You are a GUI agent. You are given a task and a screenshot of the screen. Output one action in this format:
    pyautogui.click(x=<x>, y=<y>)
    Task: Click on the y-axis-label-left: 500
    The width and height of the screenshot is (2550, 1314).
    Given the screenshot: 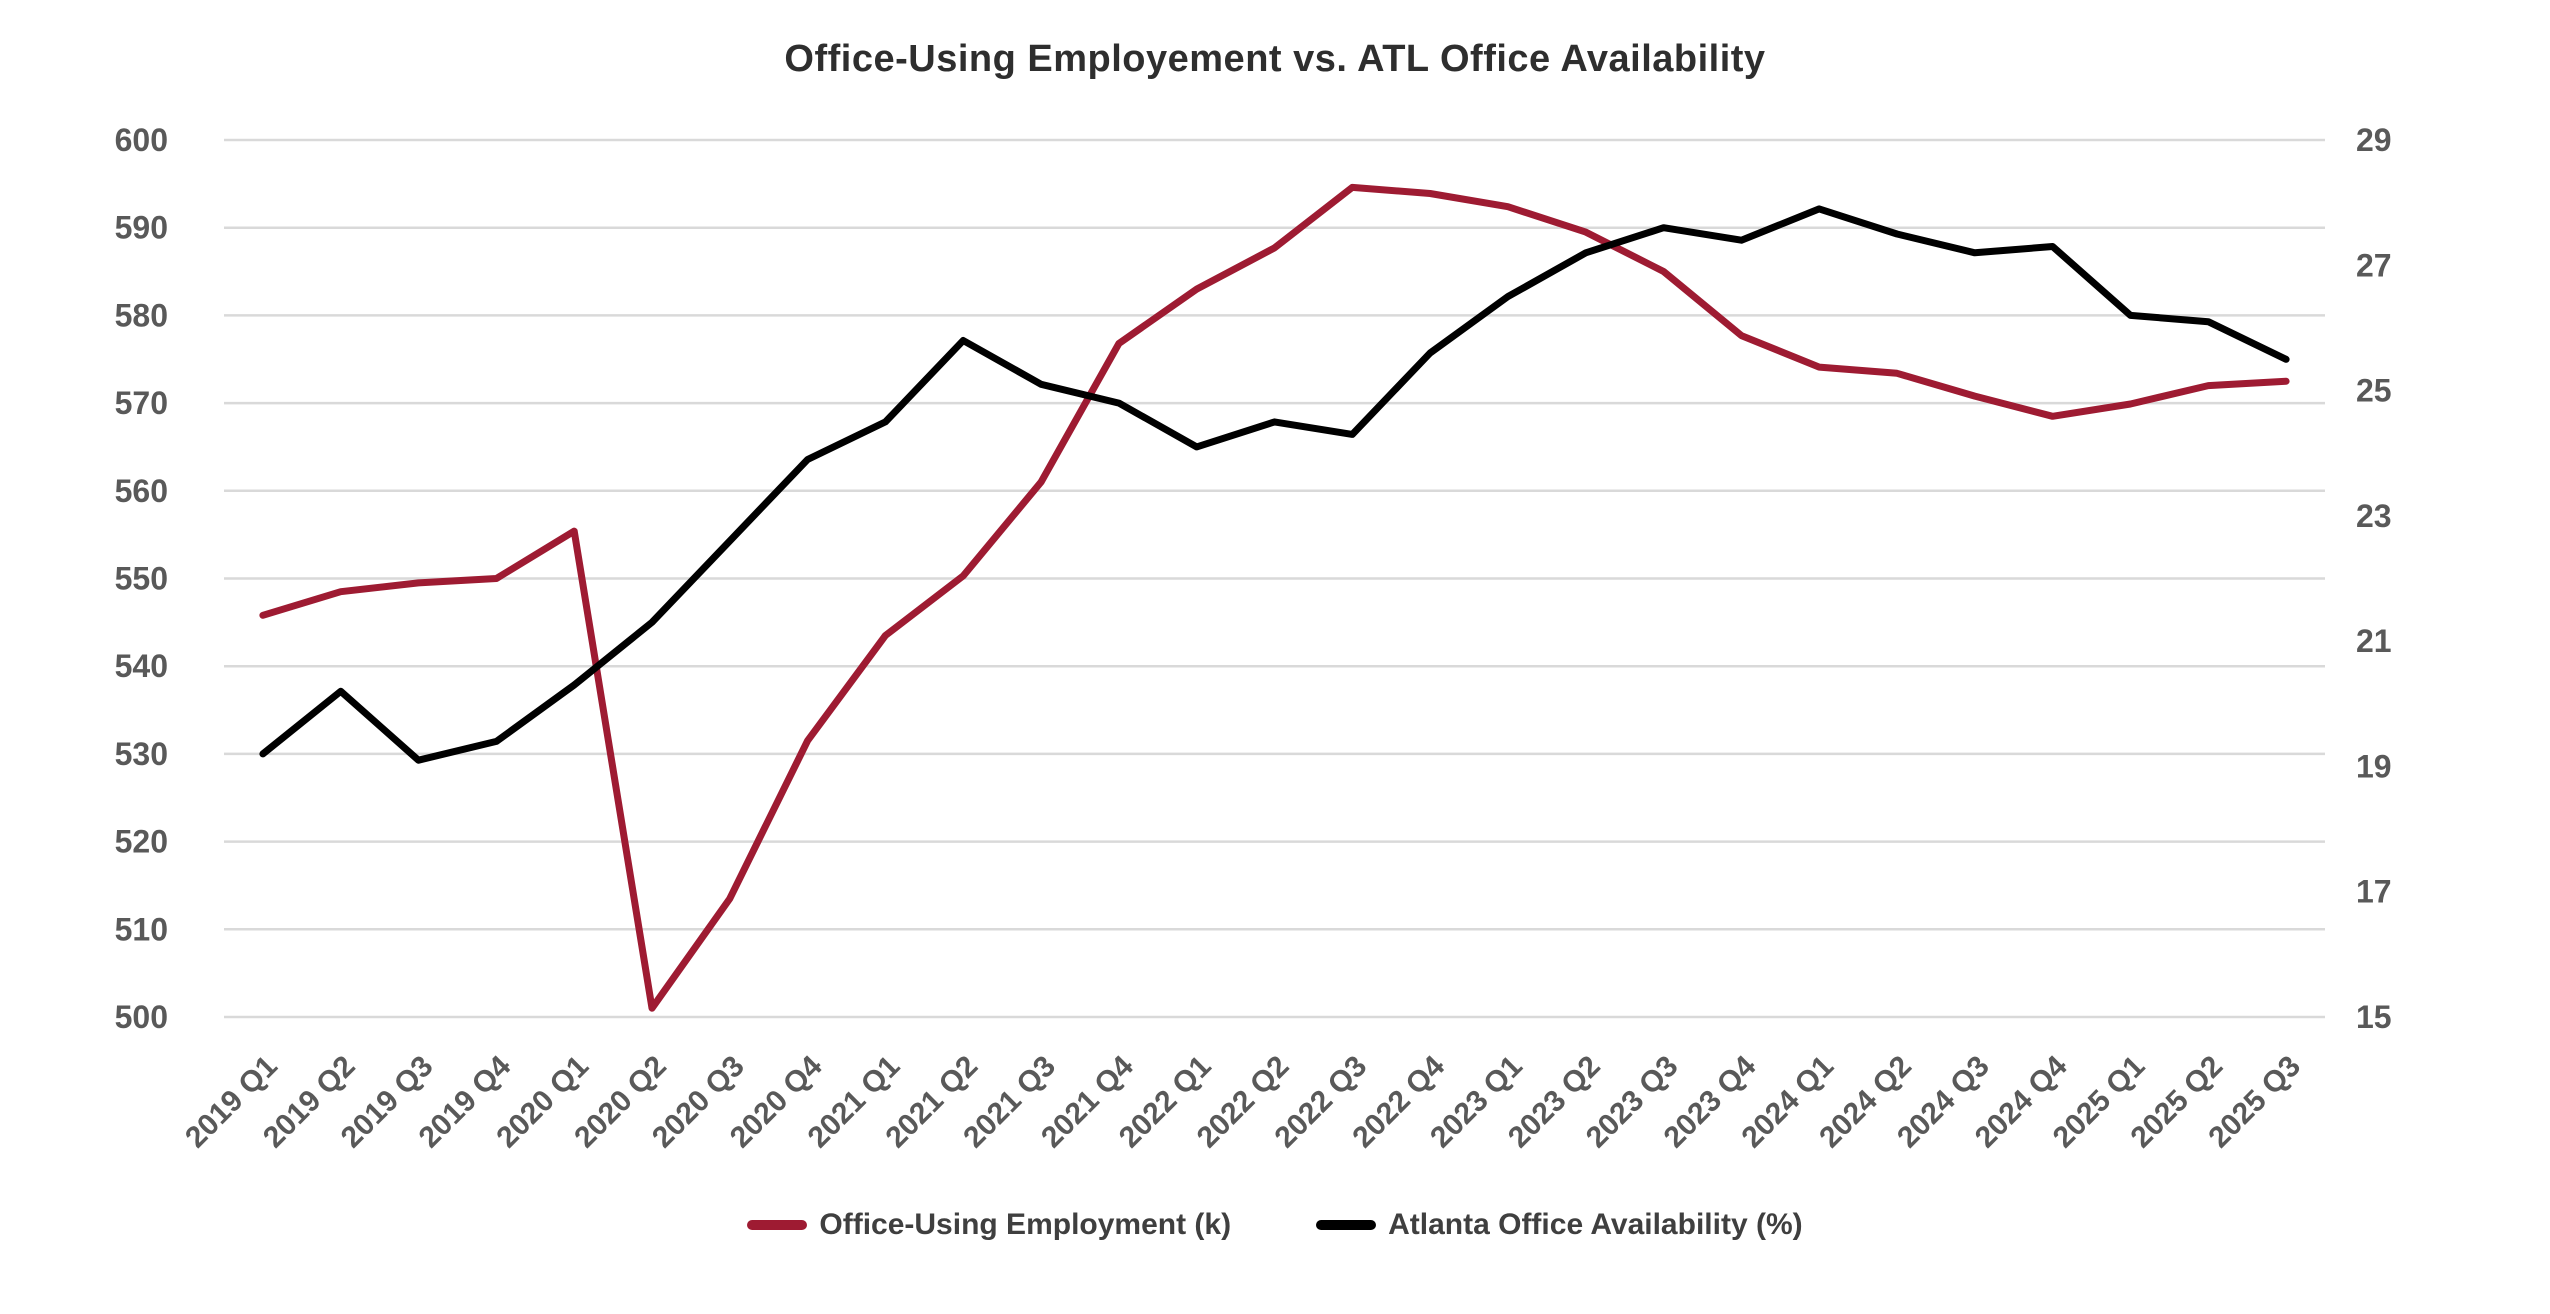 What is the action you would take?
    pyautogui.click(x=141, y=1017)
    